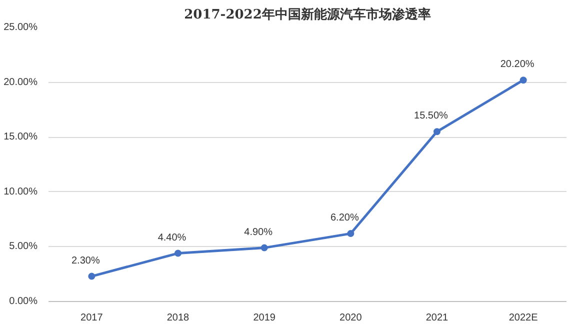 The width and height of the screenshot is (576, 326). I want to click on y-tick-label: 0.00%, so click(23, 301).